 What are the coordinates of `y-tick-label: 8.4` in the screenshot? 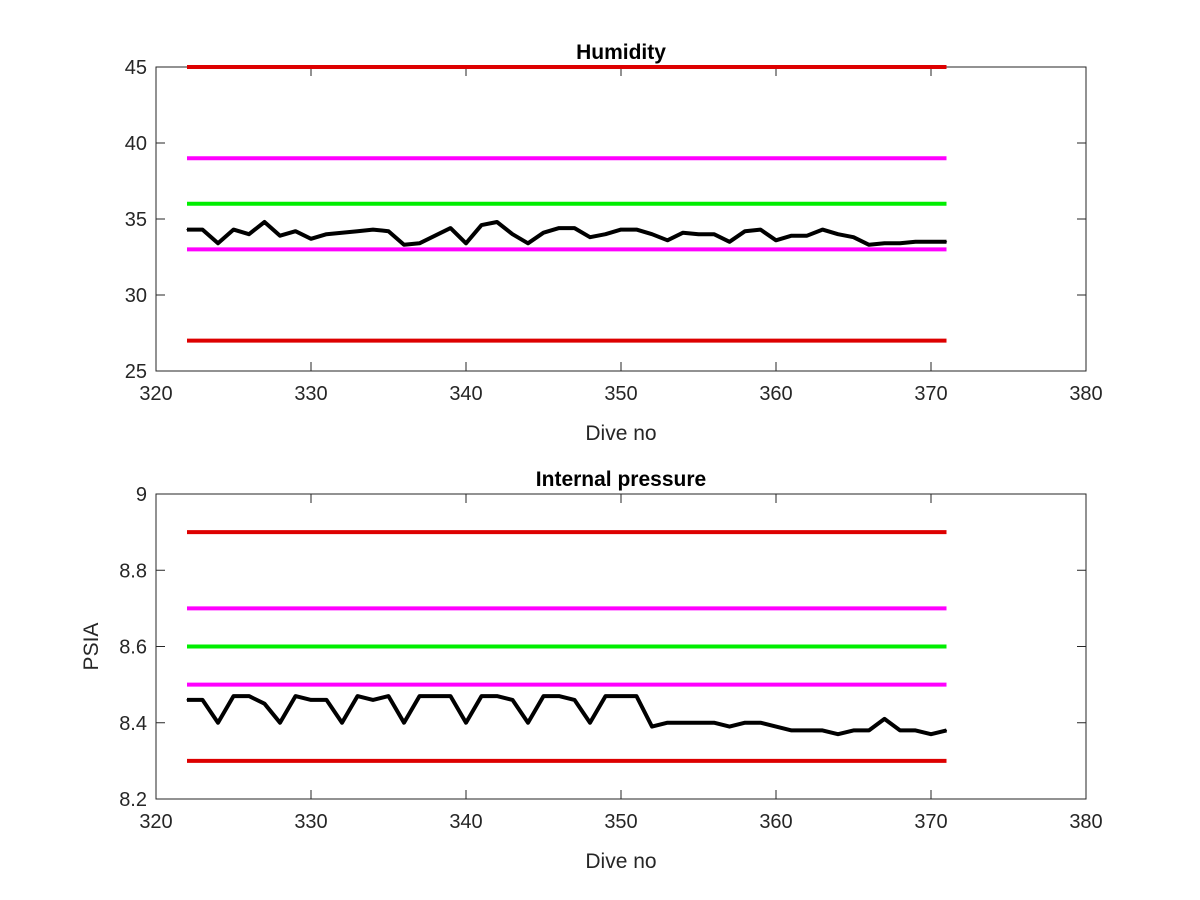 It's located at (133, 724).